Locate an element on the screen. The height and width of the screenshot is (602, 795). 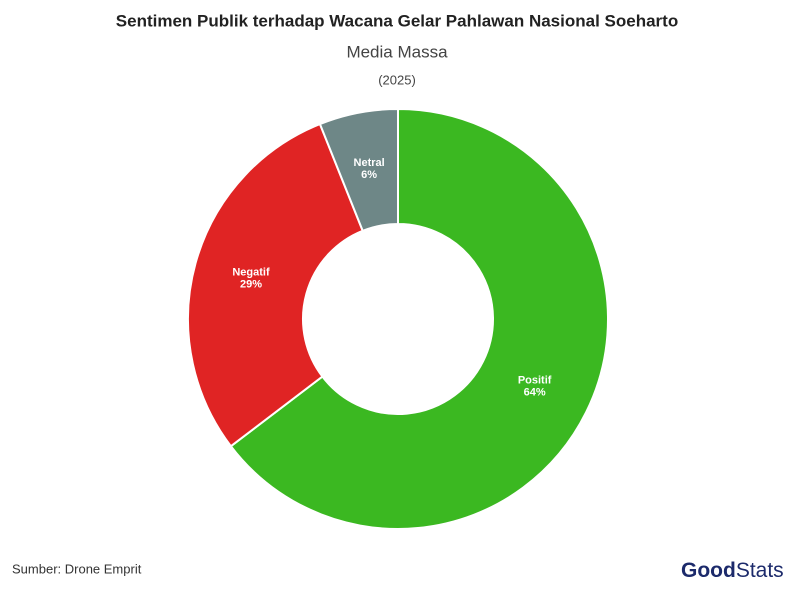
slice-label: Netral is located at coordinates (369, 163).